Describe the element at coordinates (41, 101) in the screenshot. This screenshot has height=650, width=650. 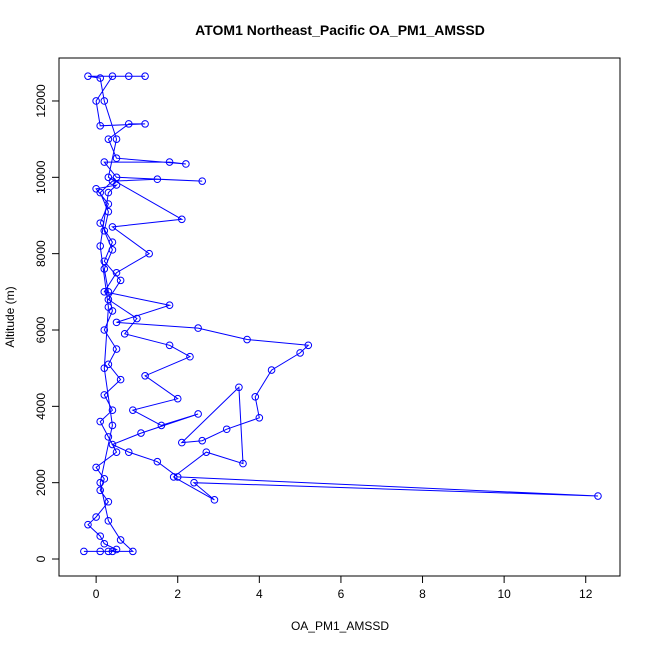
I see `y-tick-label: 12000` at that location.